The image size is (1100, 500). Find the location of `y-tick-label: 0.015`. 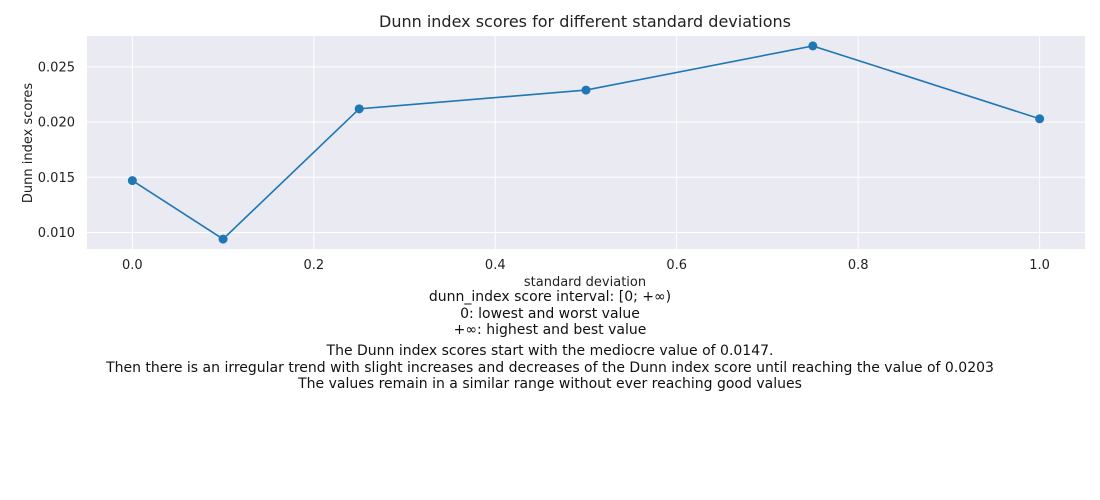

y-tick-label: 0.015 is located at coordinates (56, 178).